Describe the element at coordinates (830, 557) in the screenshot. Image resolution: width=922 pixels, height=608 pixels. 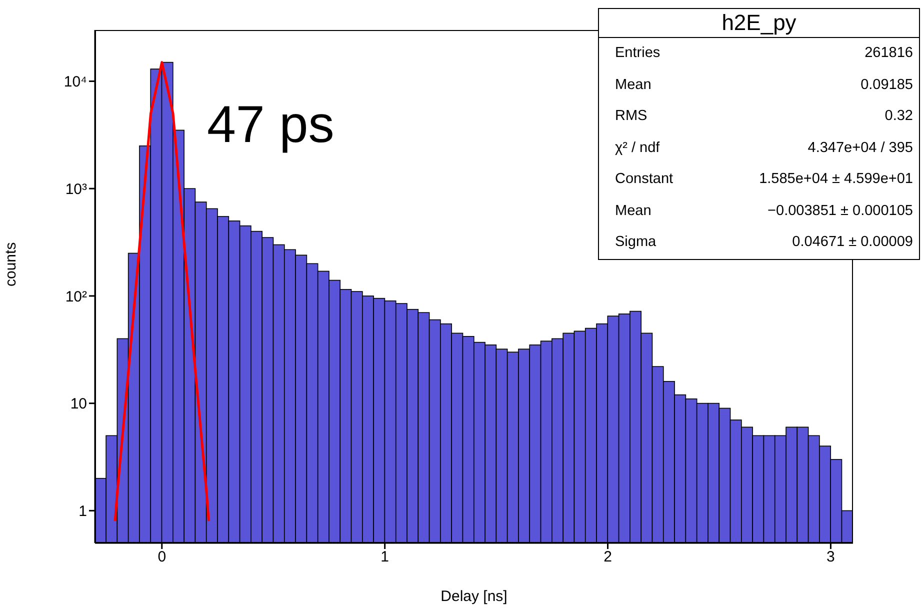
I see `x-tick-label: 3` at that location.